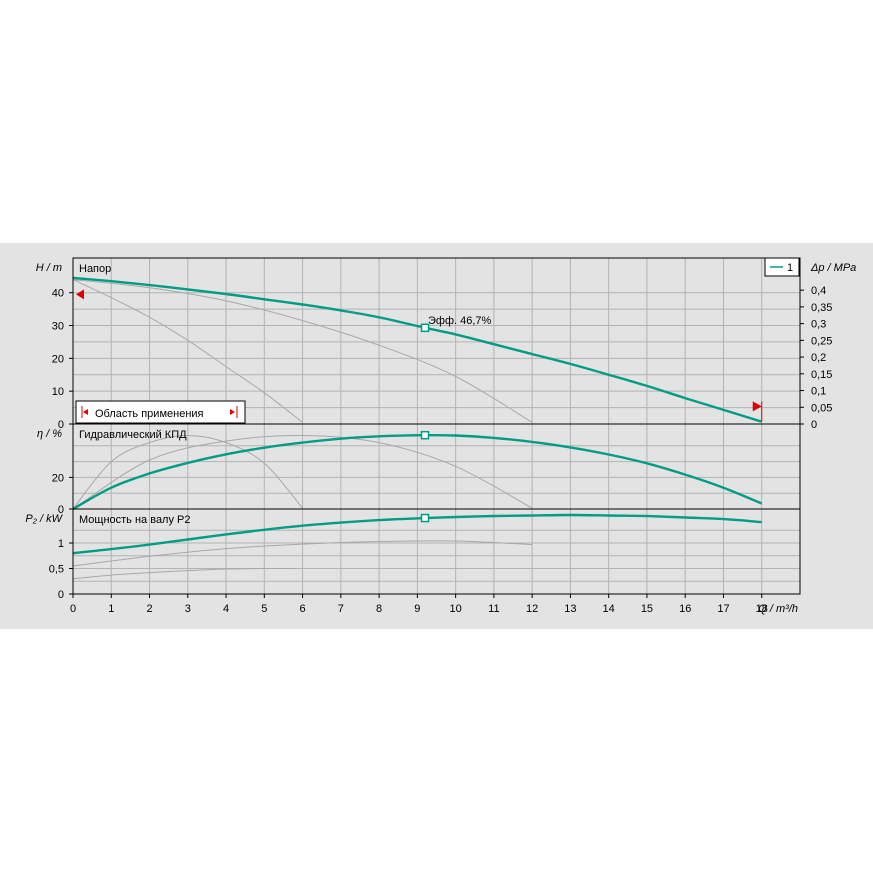 This screenshot has width=873, height=873. What do you see at coordinates (647, 609) in the screenshot?
I see `x-tick-label: 15` at bounding box center [647, 609].